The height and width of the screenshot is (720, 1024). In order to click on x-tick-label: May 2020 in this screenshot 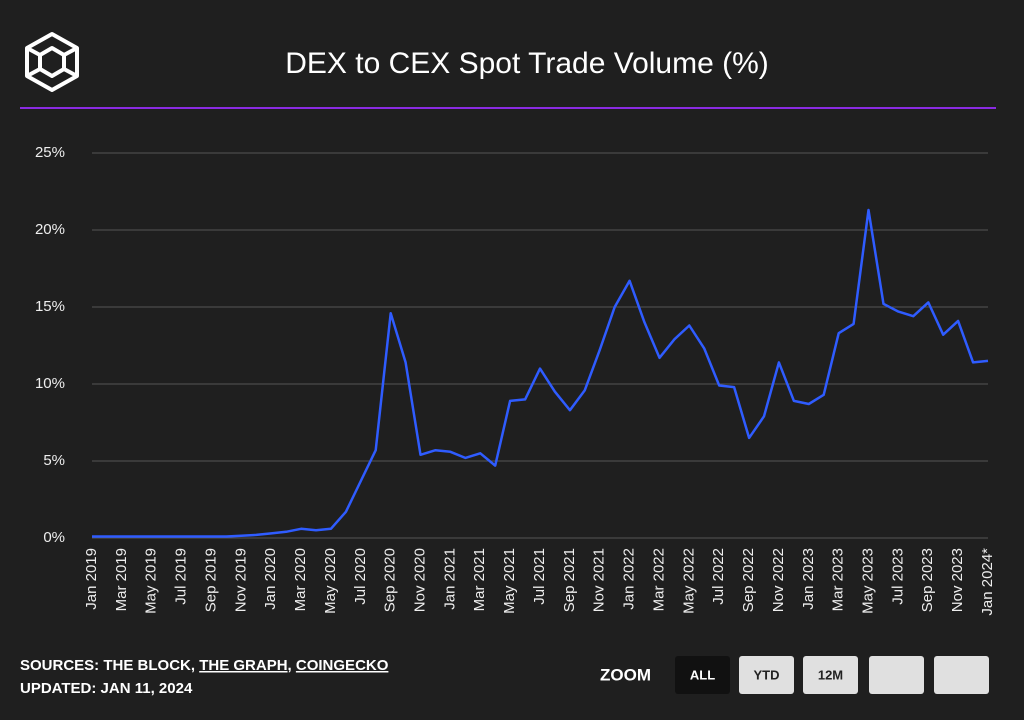, I will do `click(330, 581)`.